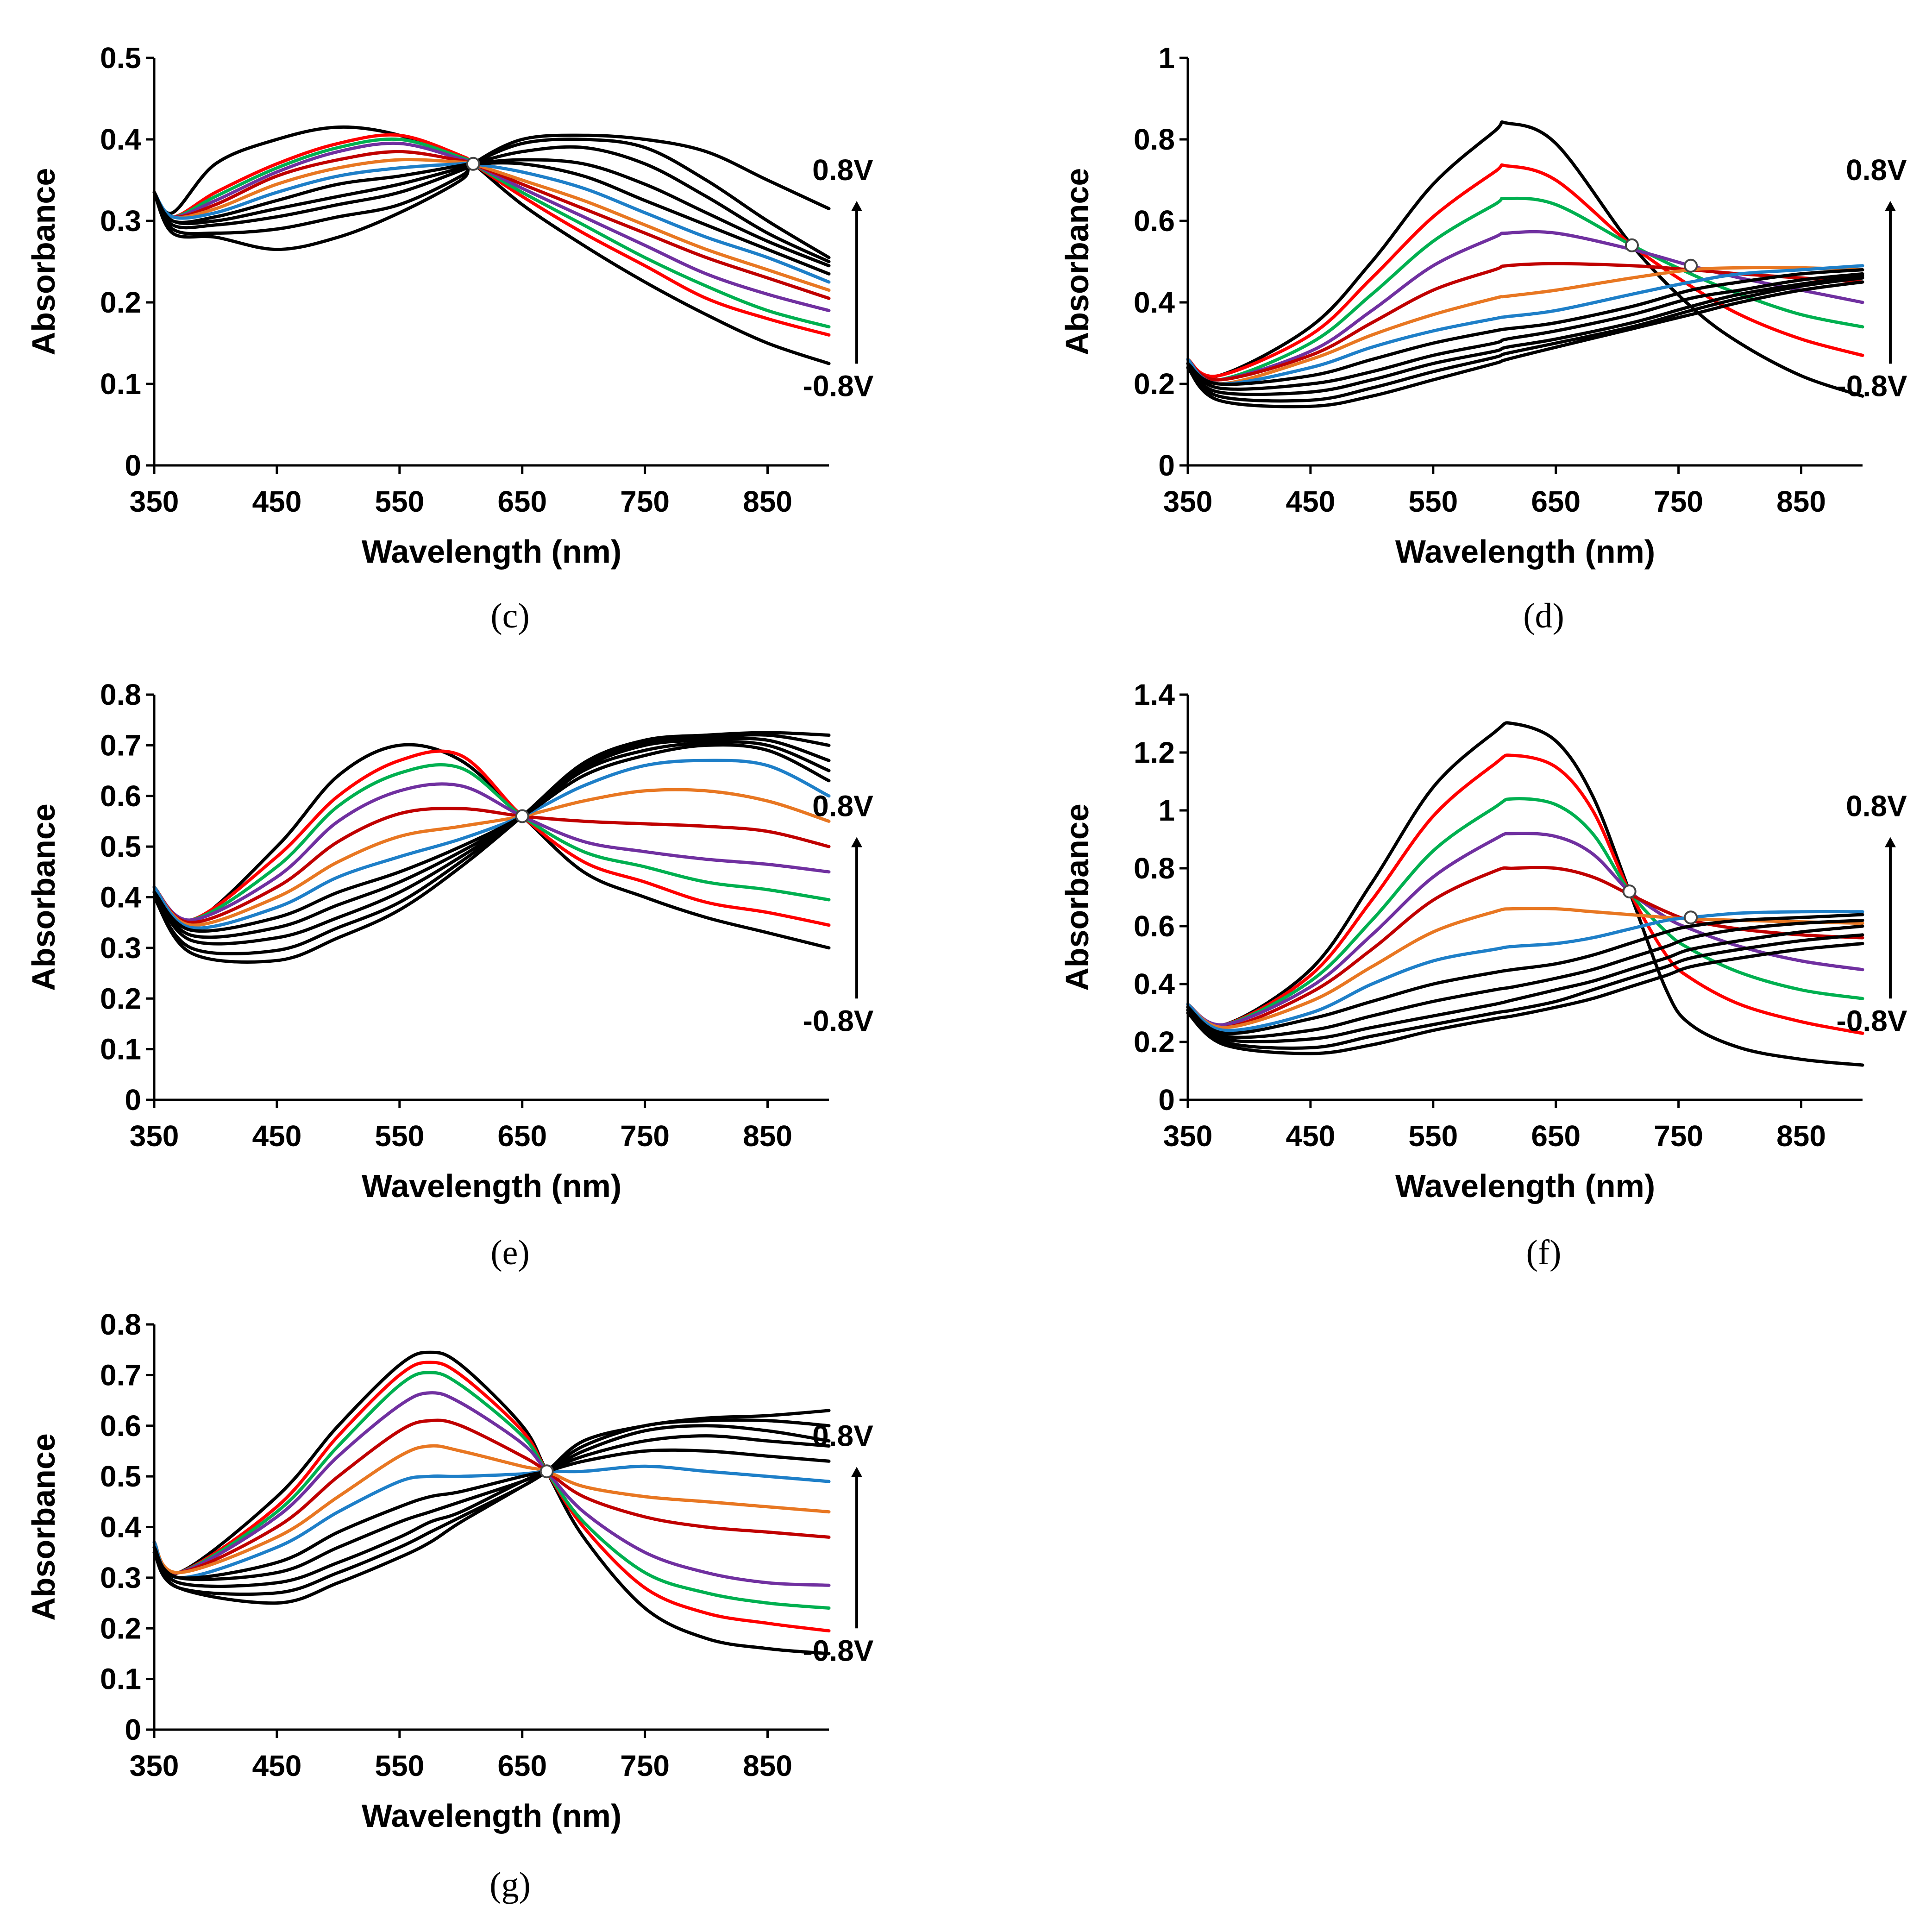 Image resolution: width=1932 pixels, height=1932 pixels. What do you see at coordinates (1154, 752) in the screenshot?
I see `y-tick-label: 1.2` at bounding box center [1154, 752].